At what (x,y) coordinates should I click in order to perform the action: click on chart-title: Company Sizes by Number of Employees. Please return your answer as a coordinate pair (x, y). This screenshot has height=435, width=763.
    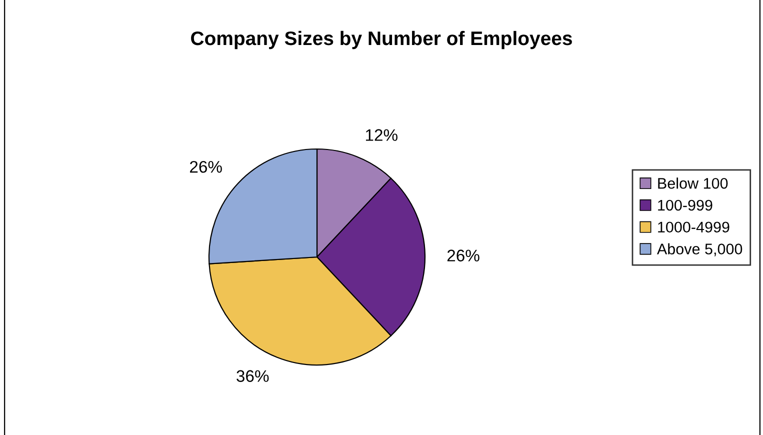
    Looking at the image, I should click on (381, 40).